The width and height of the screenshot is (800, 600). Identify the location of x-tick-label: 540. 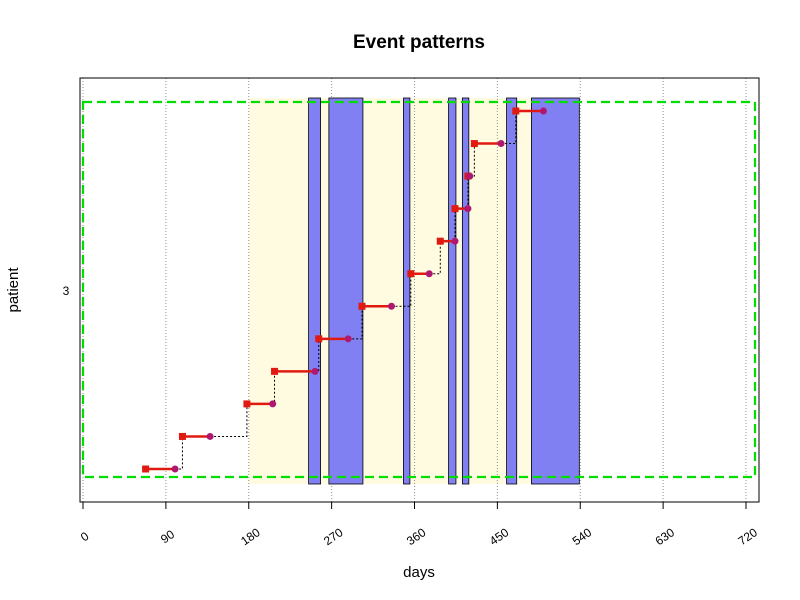
(582, 536).